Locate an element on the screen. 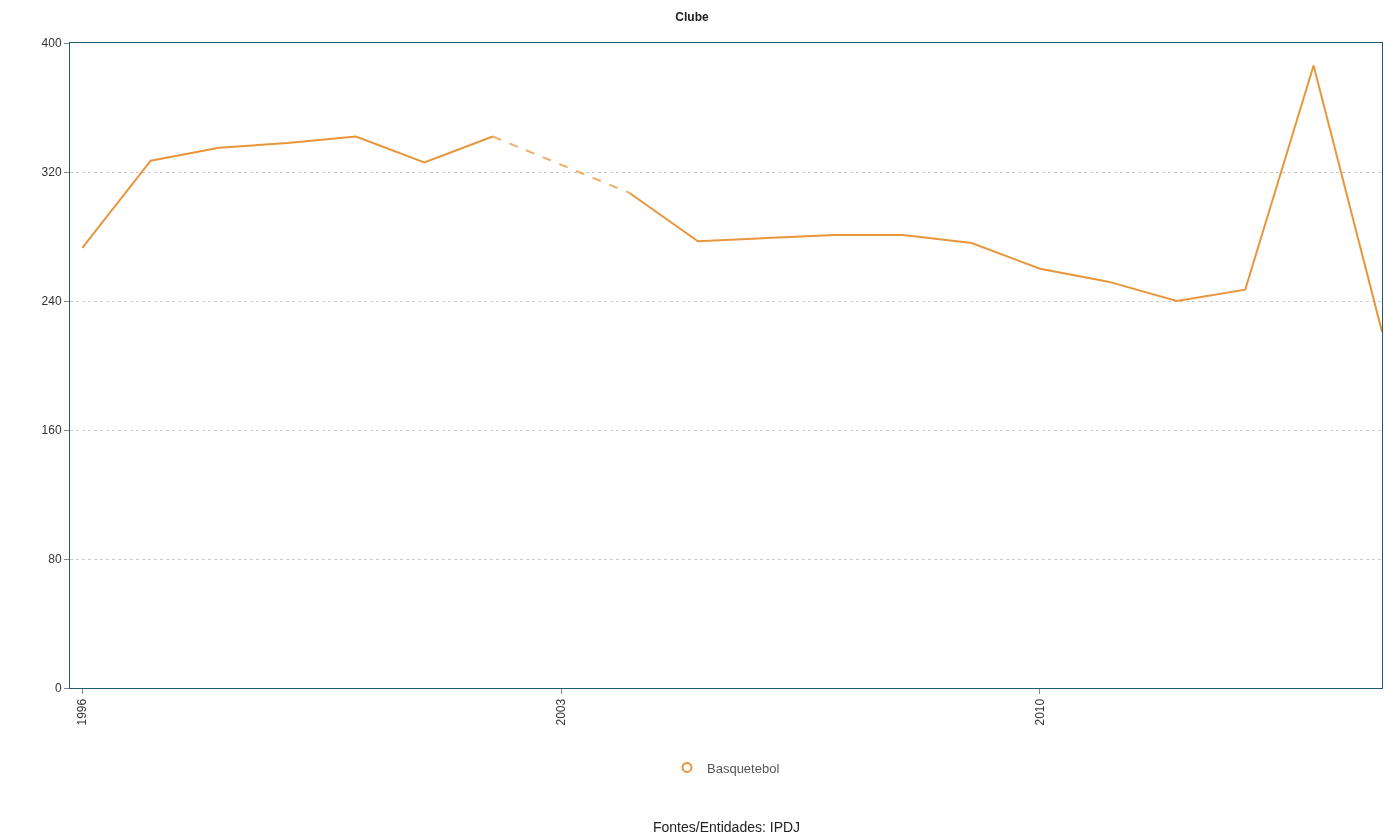  x-tick-label: 2003 is located at coordinates (561, 712).